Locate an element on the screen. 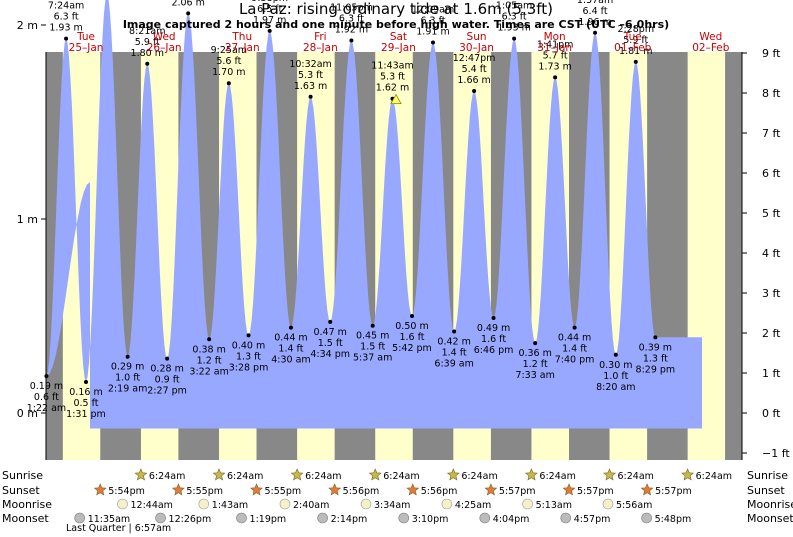  day-name: Thu is located at coordinates (241, 37).